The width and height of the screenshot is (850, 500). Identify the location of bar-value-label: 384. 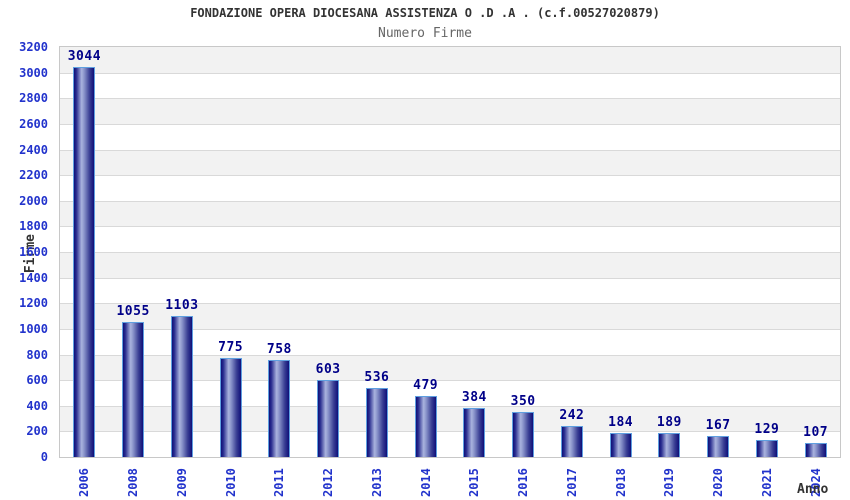
(474, 397).